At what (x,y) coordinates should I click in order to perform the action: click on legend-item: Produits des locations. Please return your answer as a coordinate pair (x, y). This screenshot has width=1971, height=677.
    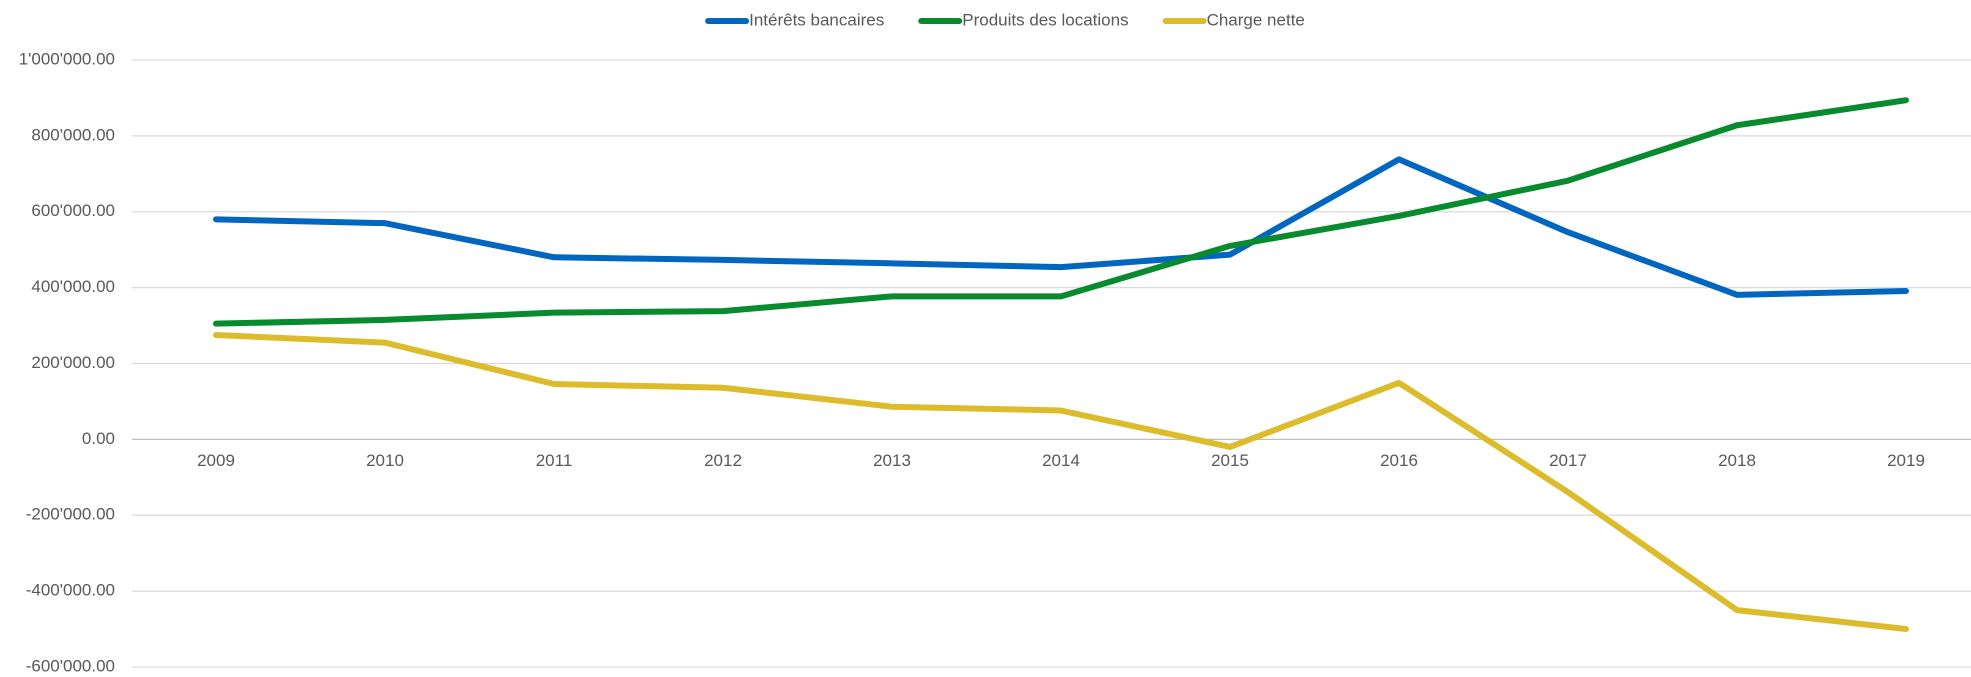
    Looking at the image, I should click on (1023, 19).